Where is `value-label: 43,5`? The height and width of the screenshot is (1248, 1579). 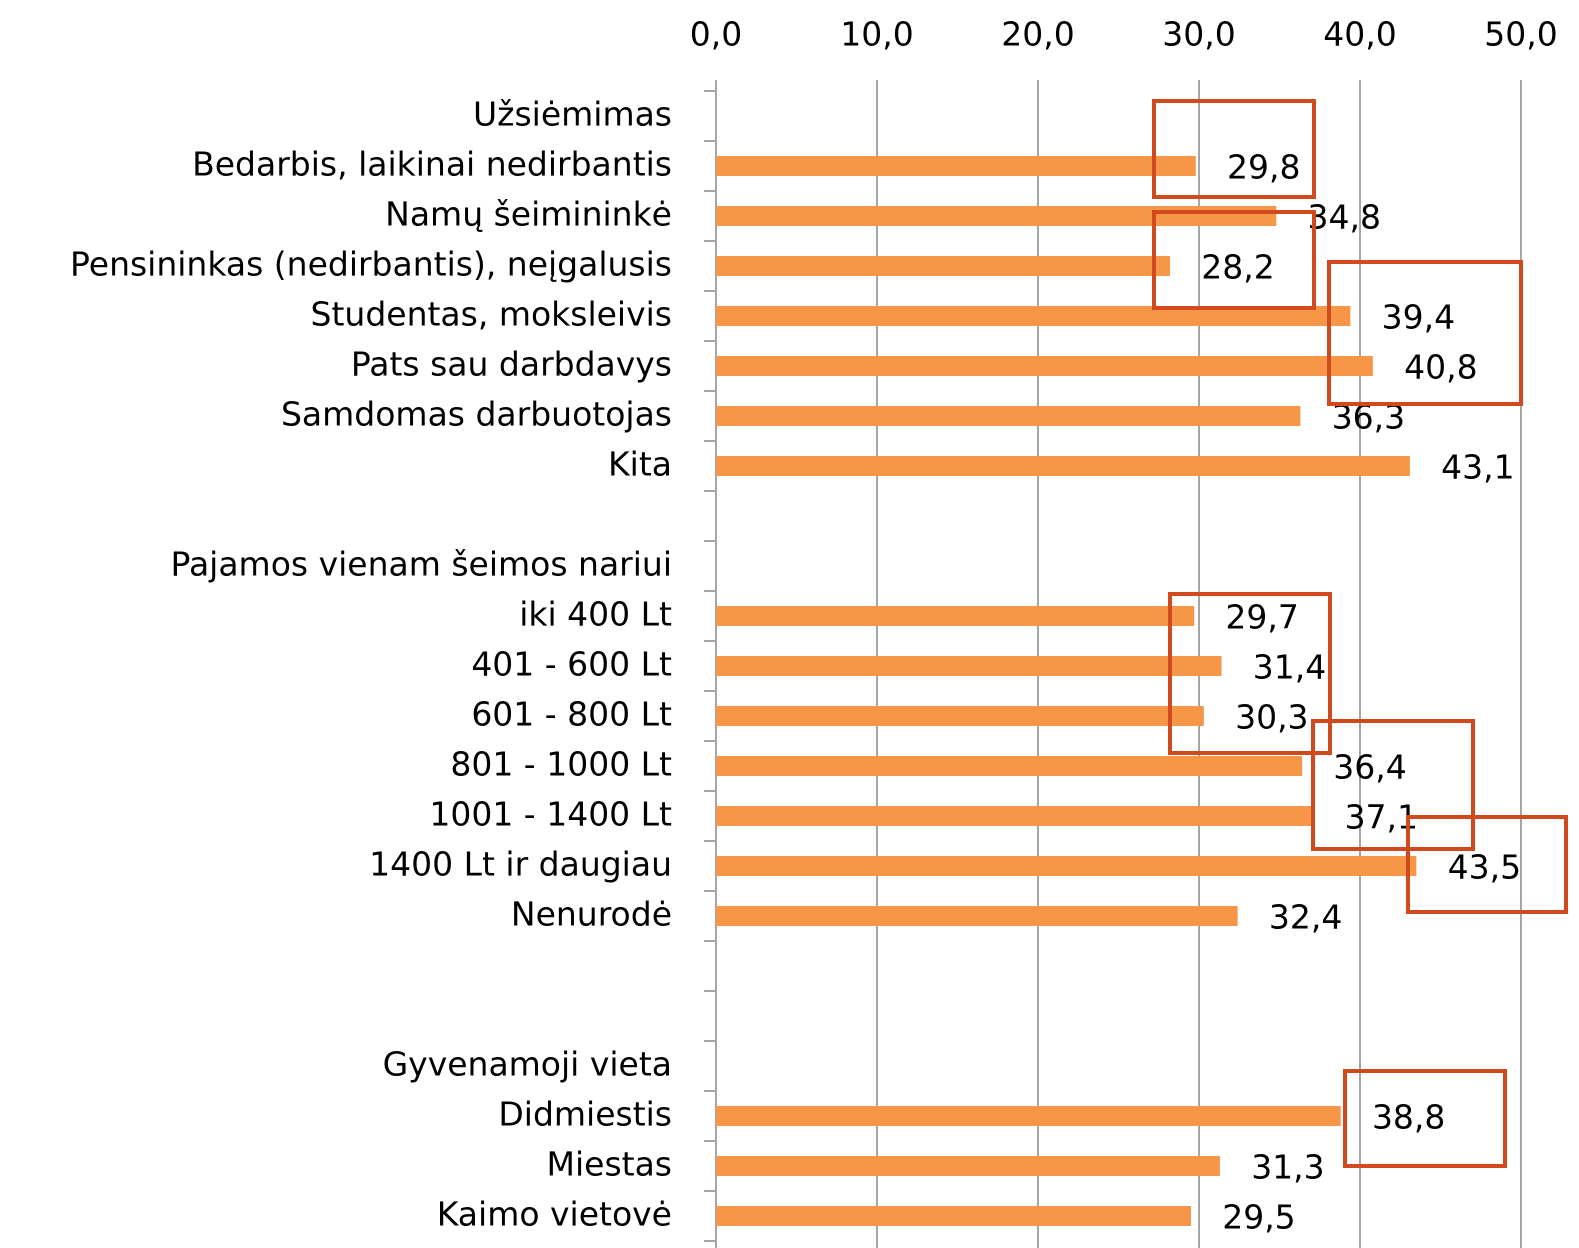
value-label: 43,5 is located at coordinates (1484, 867).